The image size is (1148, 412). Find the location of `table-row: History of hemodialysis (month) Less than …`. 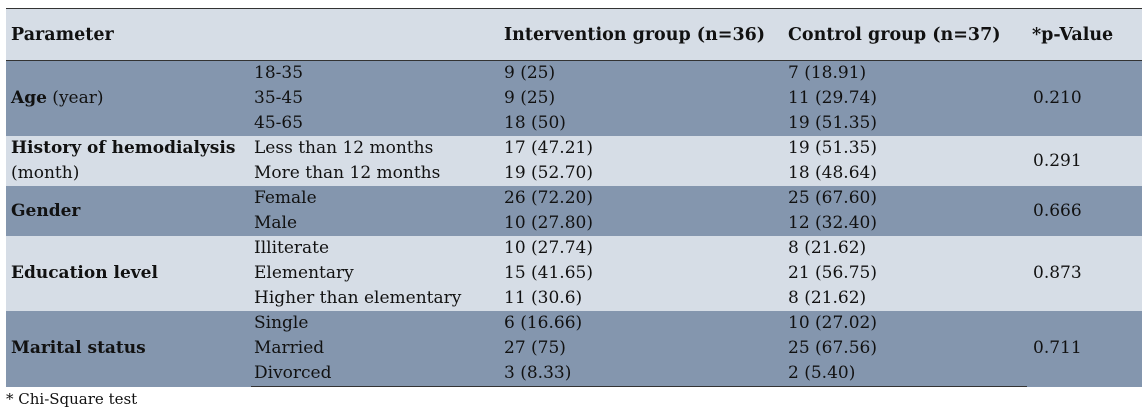

table-row: History of hemodialysis (month) Less than … is located at coordinates (574, 161).